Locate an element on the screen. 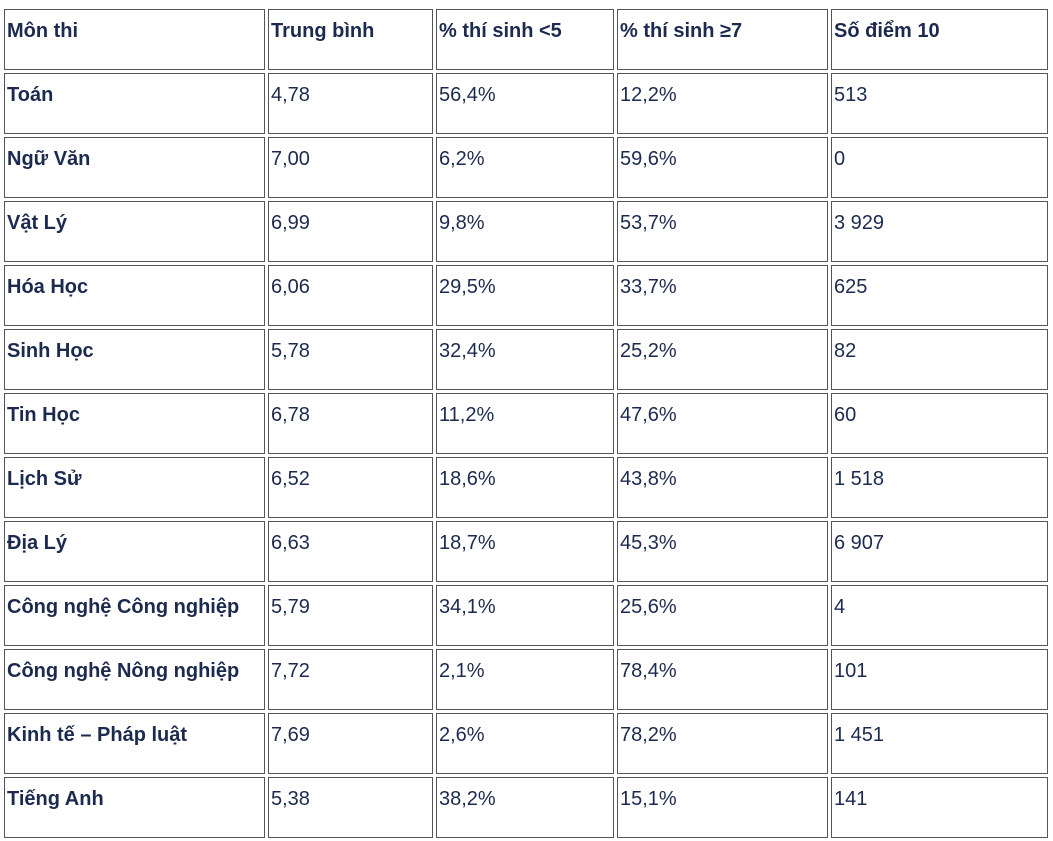  value-cell: 47,6% is located at coordinates (722, 423).